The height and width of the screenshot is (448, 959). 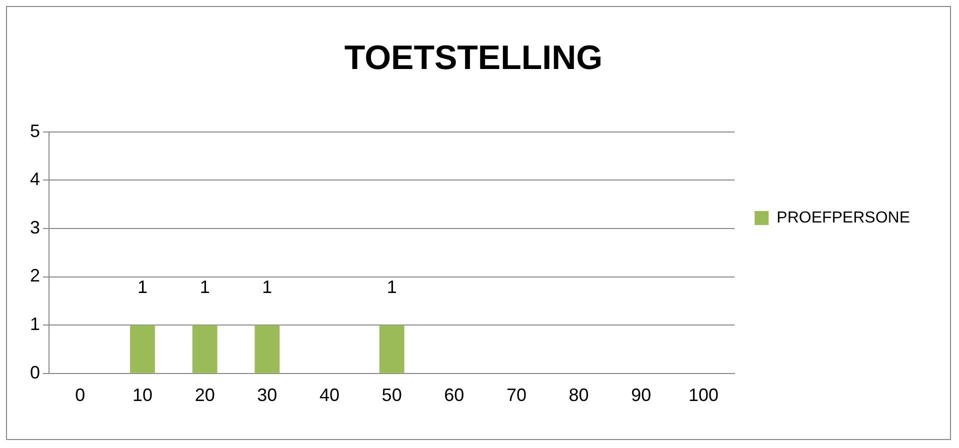 I want to click on x-tick-label: 40, so click(x=329, y=395).